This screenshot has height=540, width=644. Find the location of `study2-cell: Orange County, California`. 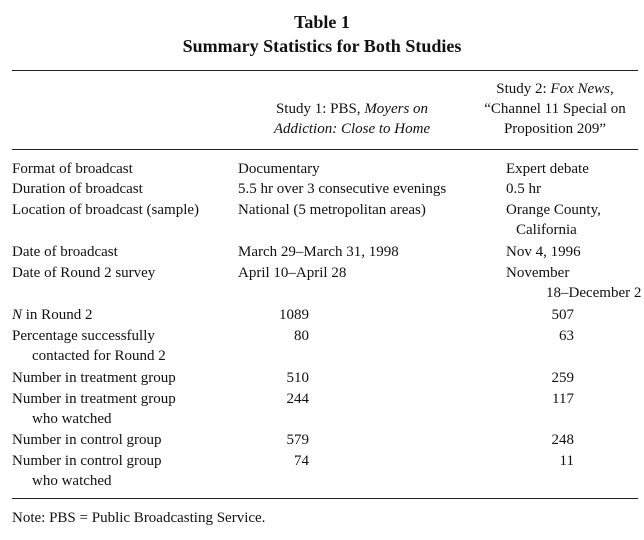

study2-cell: Orange County, California is located at coordinates (553, 220).